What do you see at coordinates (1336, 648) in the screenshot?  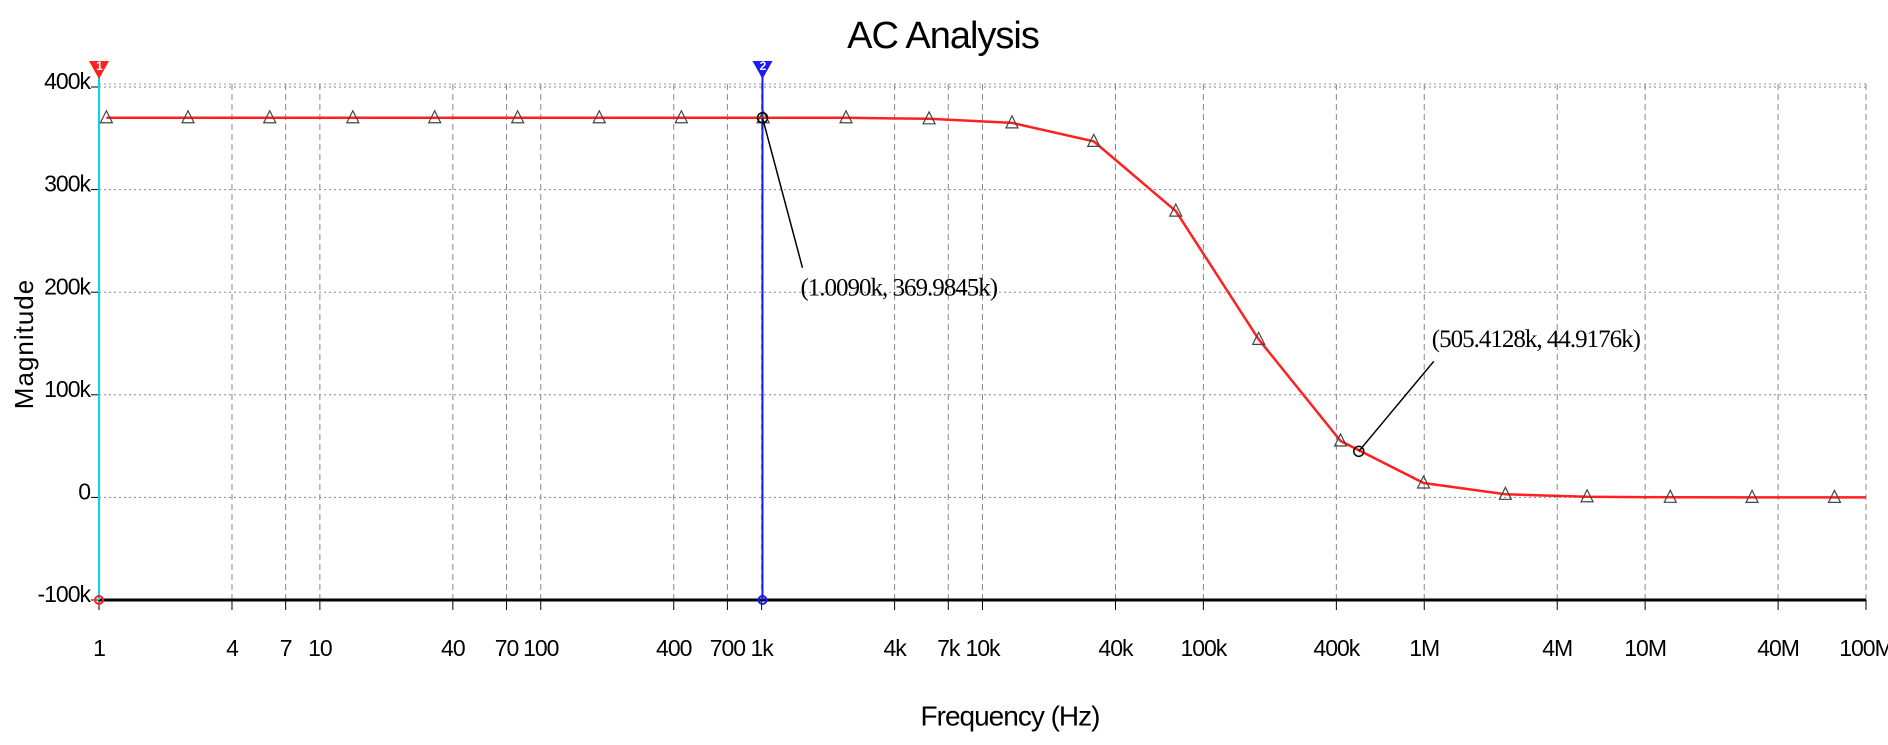 I see `x-tick-label: 400k` at bounding box center [1336, 648].